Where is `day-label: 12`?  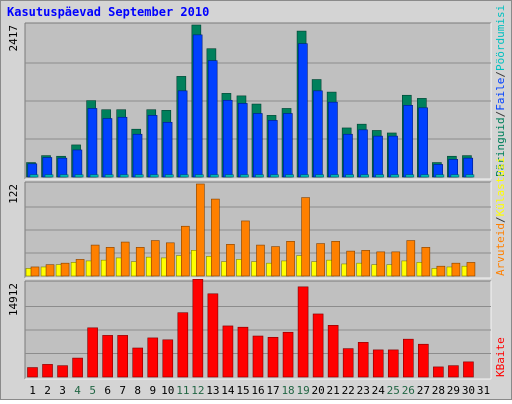 day-label: 12 is located at coordinates (197, 390).